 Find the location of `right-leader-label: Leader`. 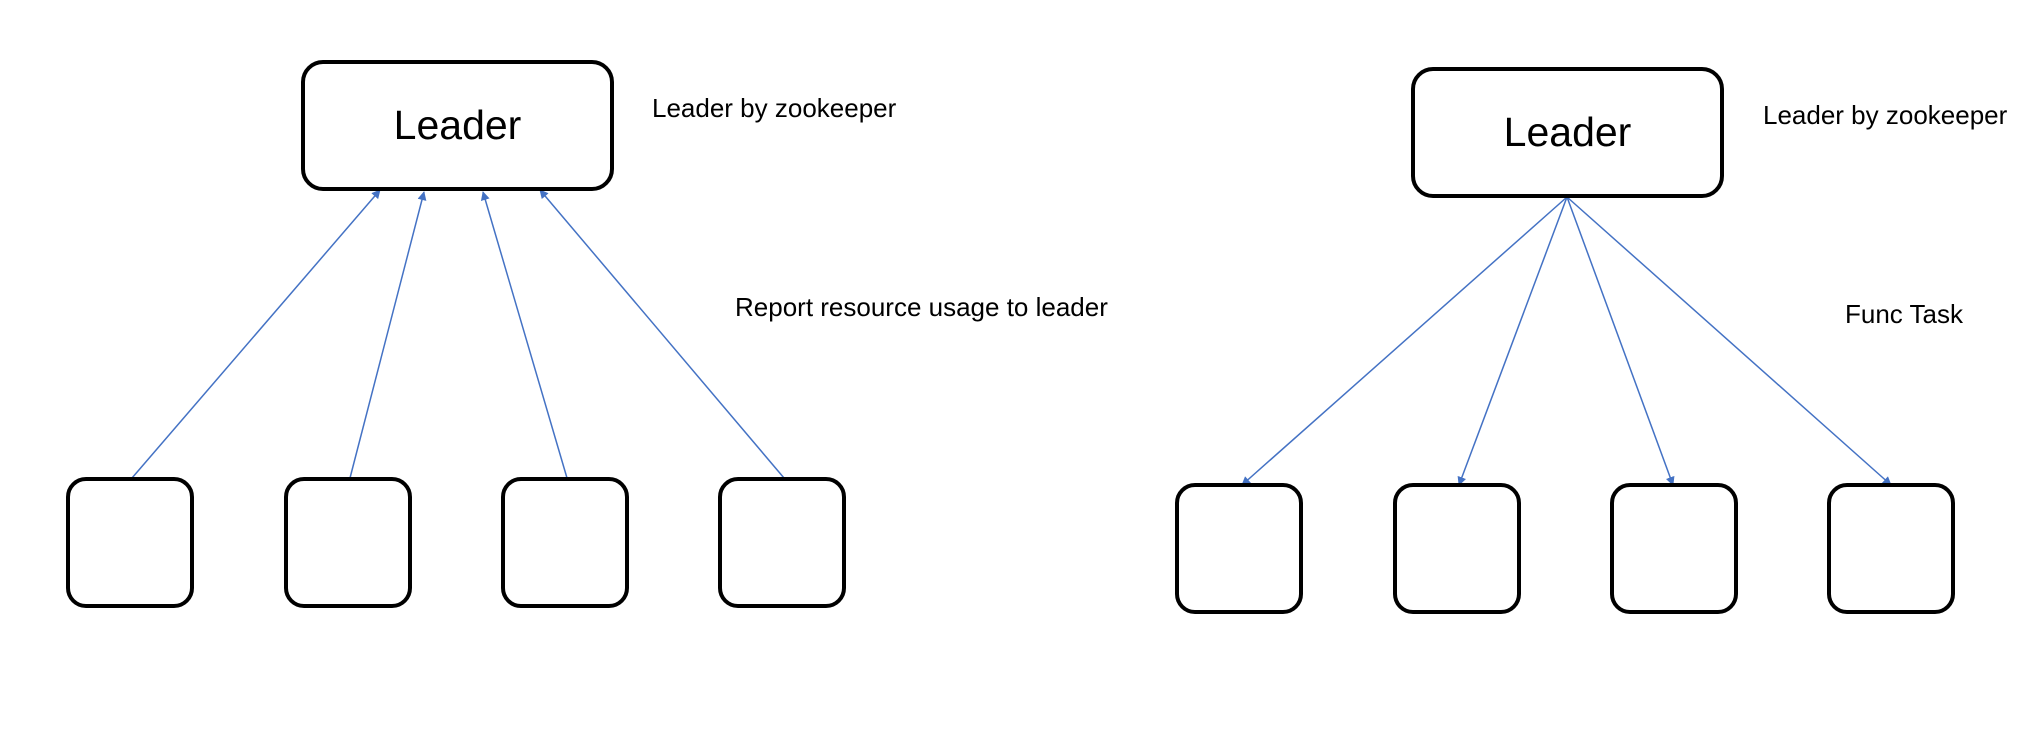

right-leader-label: Leader is located at coordinates (1568, 132).